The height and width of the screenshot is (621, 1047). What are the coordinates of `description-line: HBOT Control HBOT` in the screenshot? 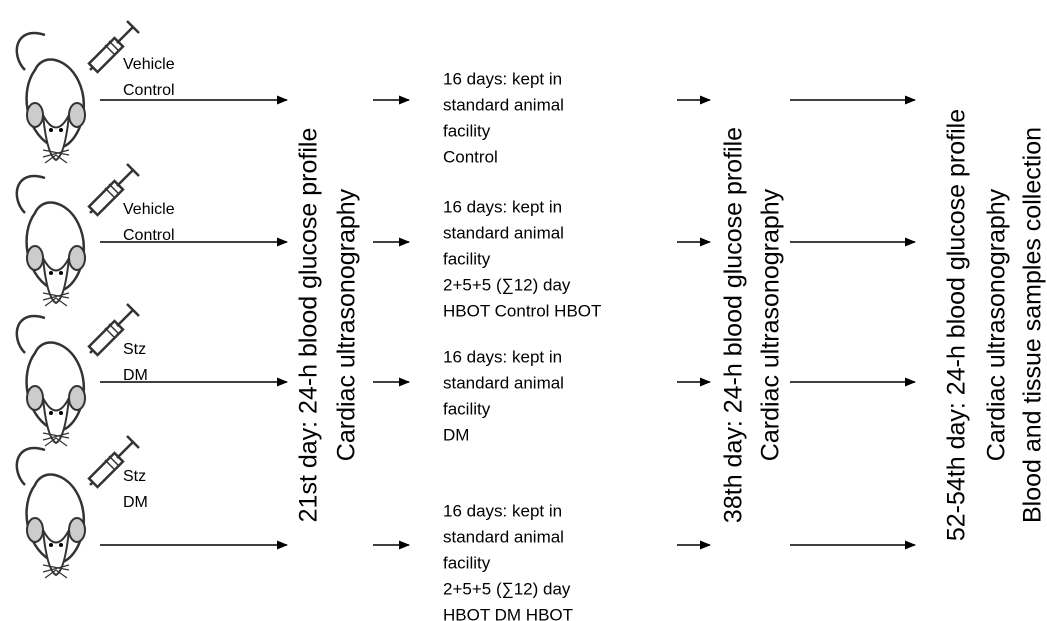 It's located at (522, 310).